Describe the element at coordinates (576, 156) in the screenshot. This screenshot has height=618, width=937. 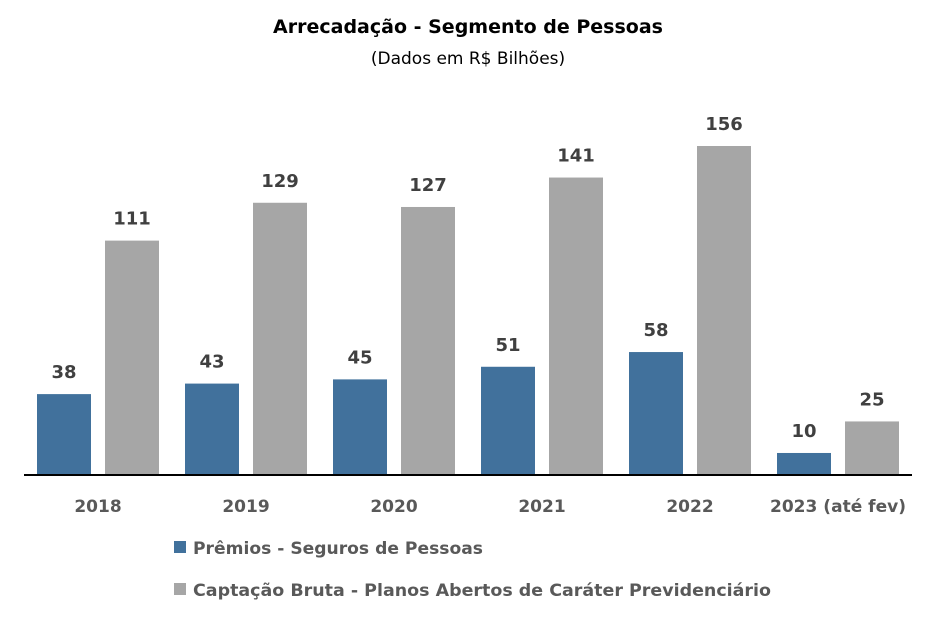
I see `data-label-captacao-3: 141` at that location.